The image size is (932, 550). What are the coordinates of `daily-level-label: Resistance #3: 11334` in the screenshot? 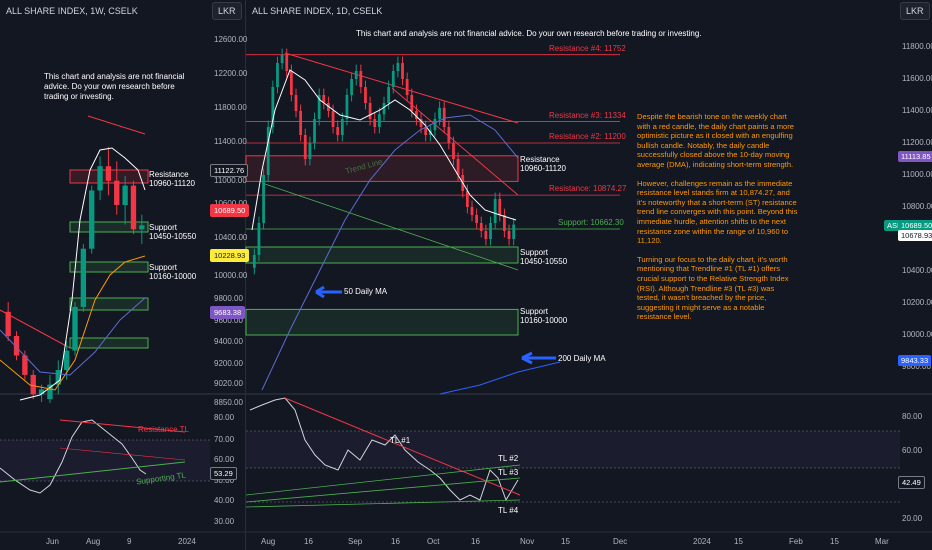 It's located at (587, 115).